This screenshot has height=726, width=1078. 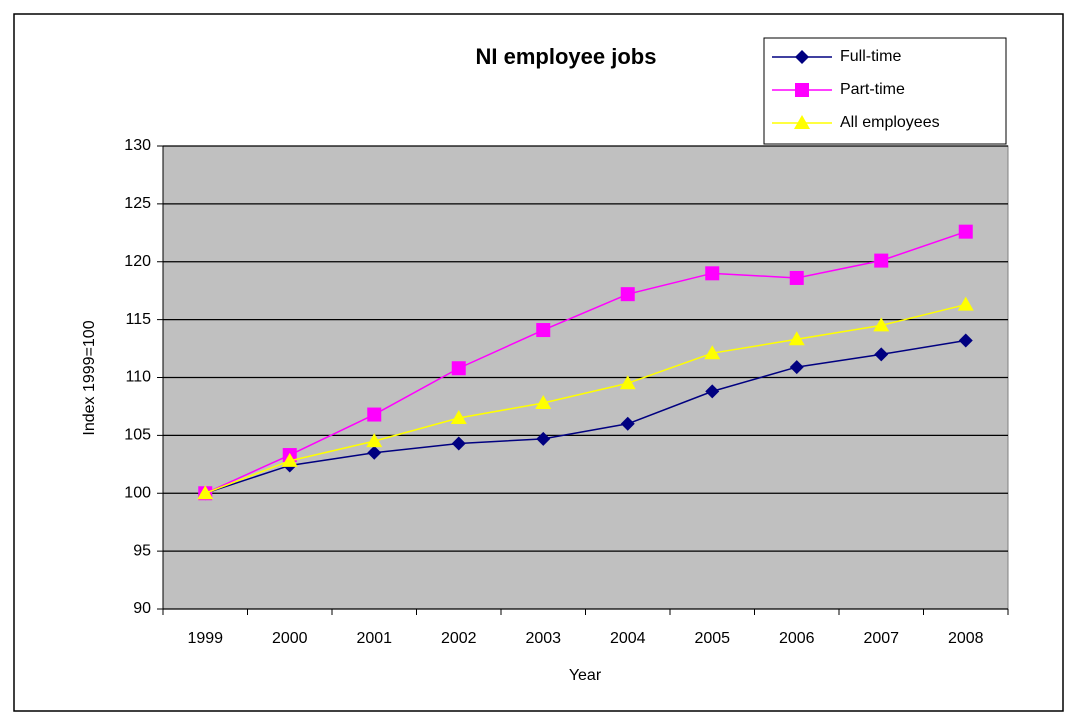 I want to click on x-tick-label: 2003, so click(x=543, y=638).